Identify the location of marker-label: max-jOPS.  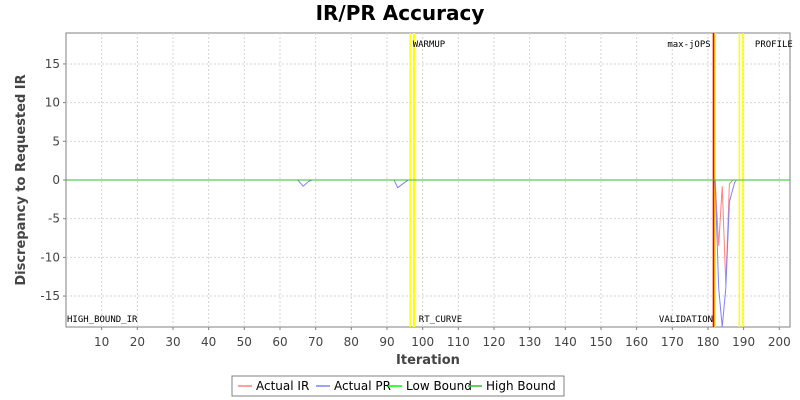
(688, 45).